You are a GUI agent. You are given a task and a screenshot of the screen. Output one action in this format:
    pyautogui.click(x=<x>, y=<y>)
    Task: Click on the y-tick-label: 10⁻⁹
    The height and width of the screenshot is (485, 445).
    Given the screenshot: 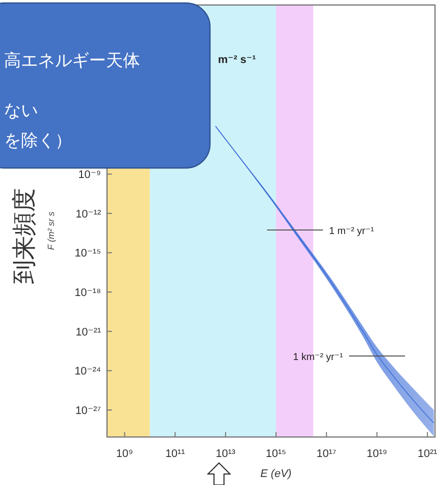 What is the action you would take?
    pyautogui.click(x=89, y=175)
    